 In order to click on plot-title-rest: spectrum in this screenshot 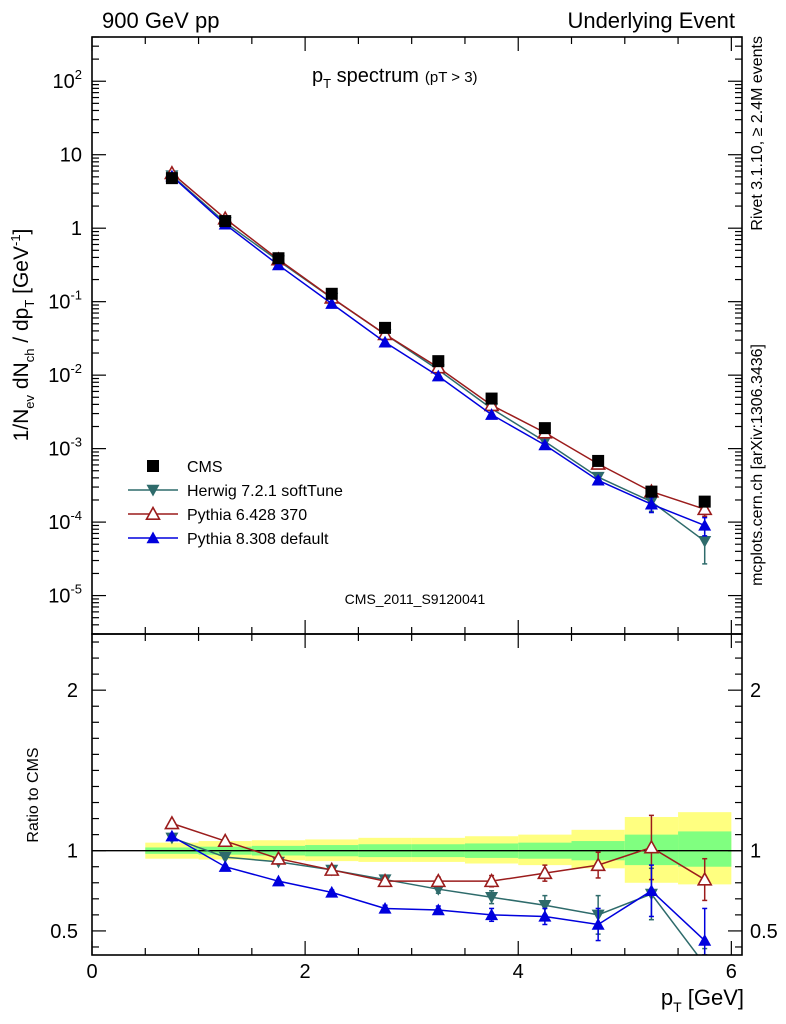, I will do `click(375, 76)`.